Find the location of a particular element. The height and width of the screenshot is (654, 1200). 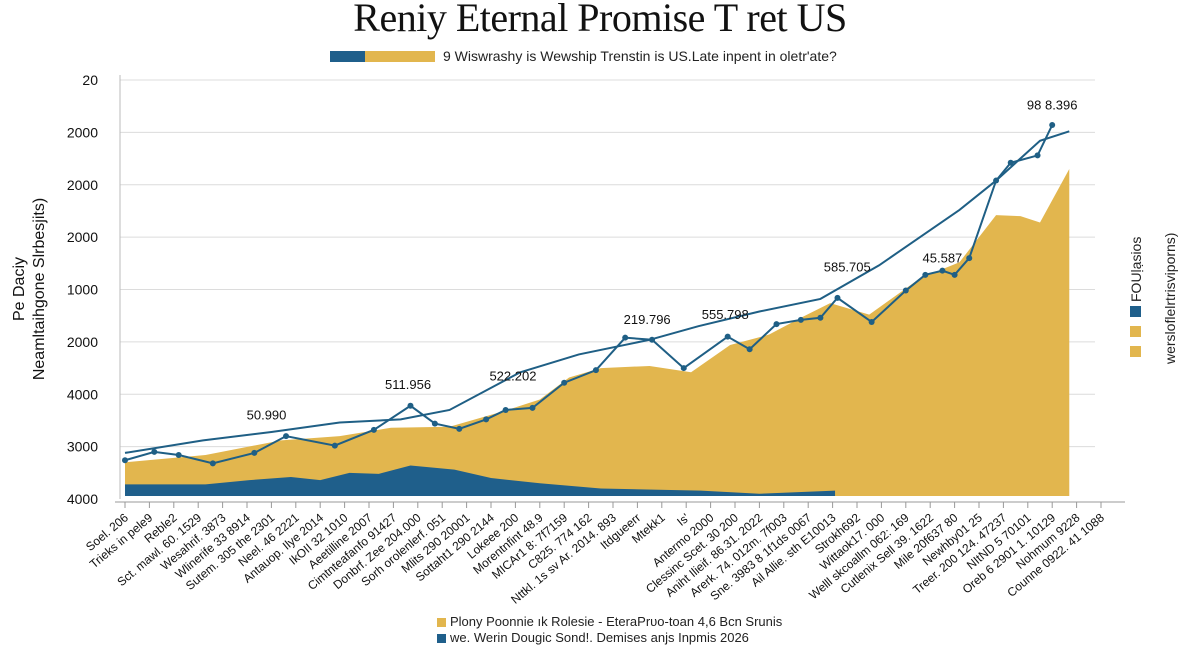

data-label: 45.587 is located at coordinates (943, 257).